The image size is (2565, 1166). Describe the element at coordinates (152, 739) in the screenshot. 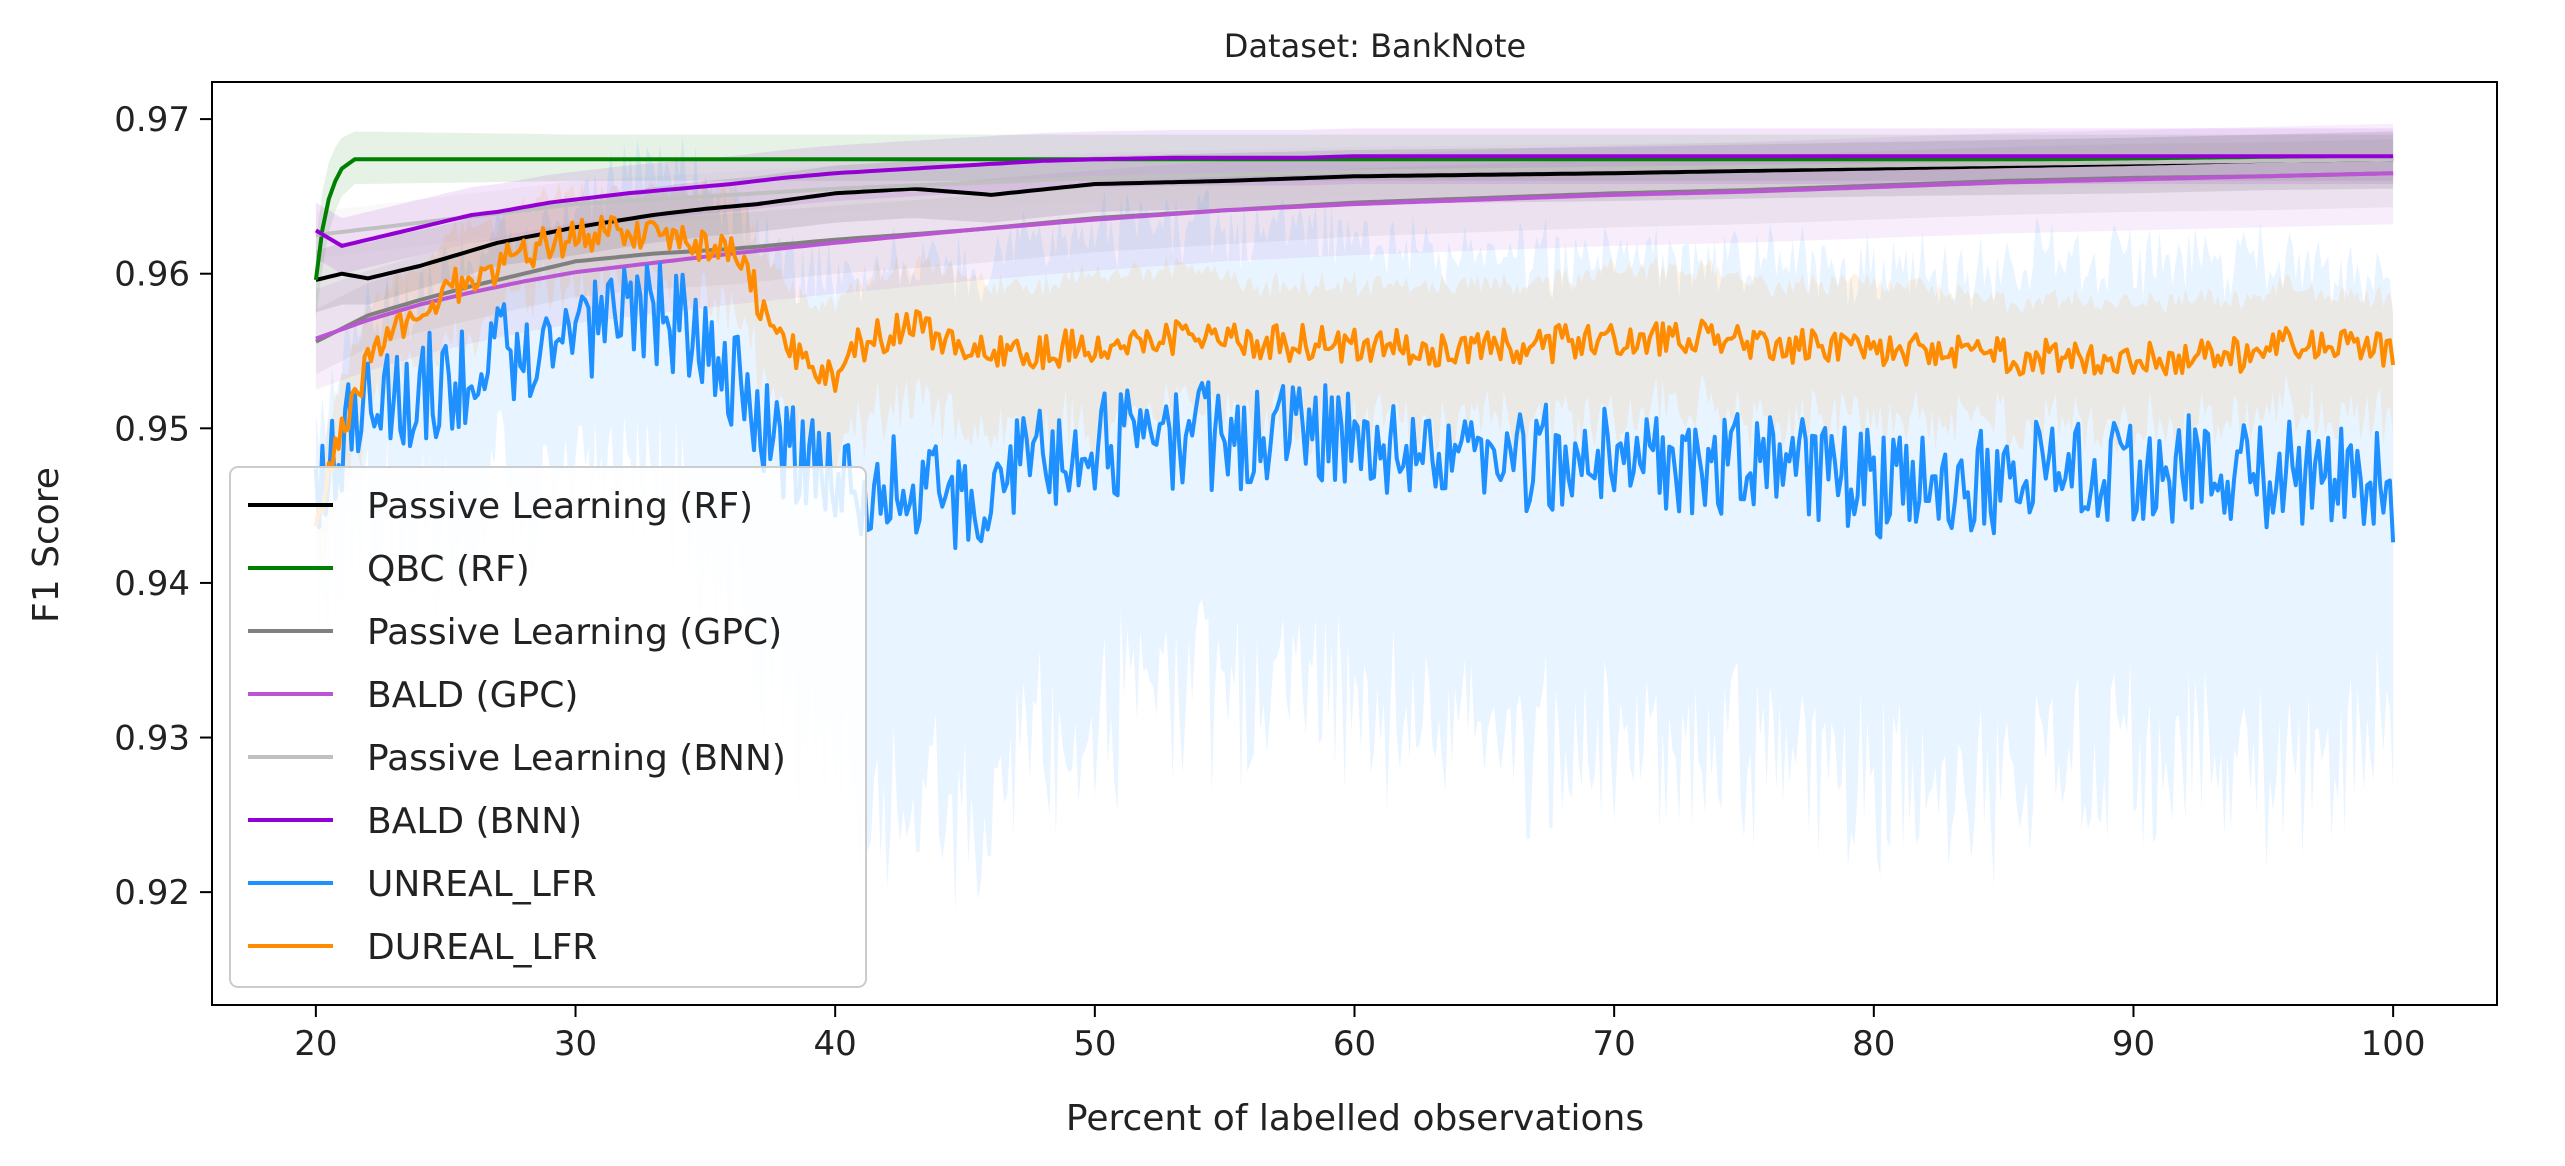

I see `y-tick-label: 0.93` at that location.